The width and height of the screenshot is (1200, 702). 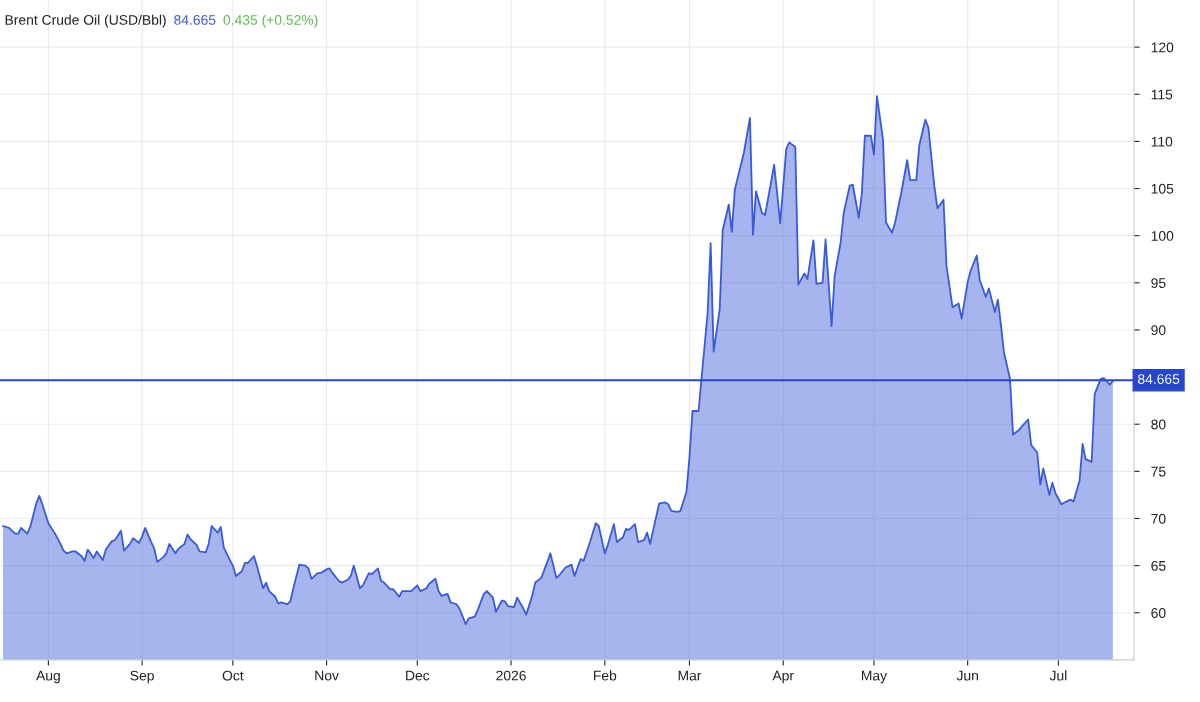 What do you see at coordinates (1158, 518) in the screenshot?
I see `y-tick-label: 70` at bounding box center [1158, 518].